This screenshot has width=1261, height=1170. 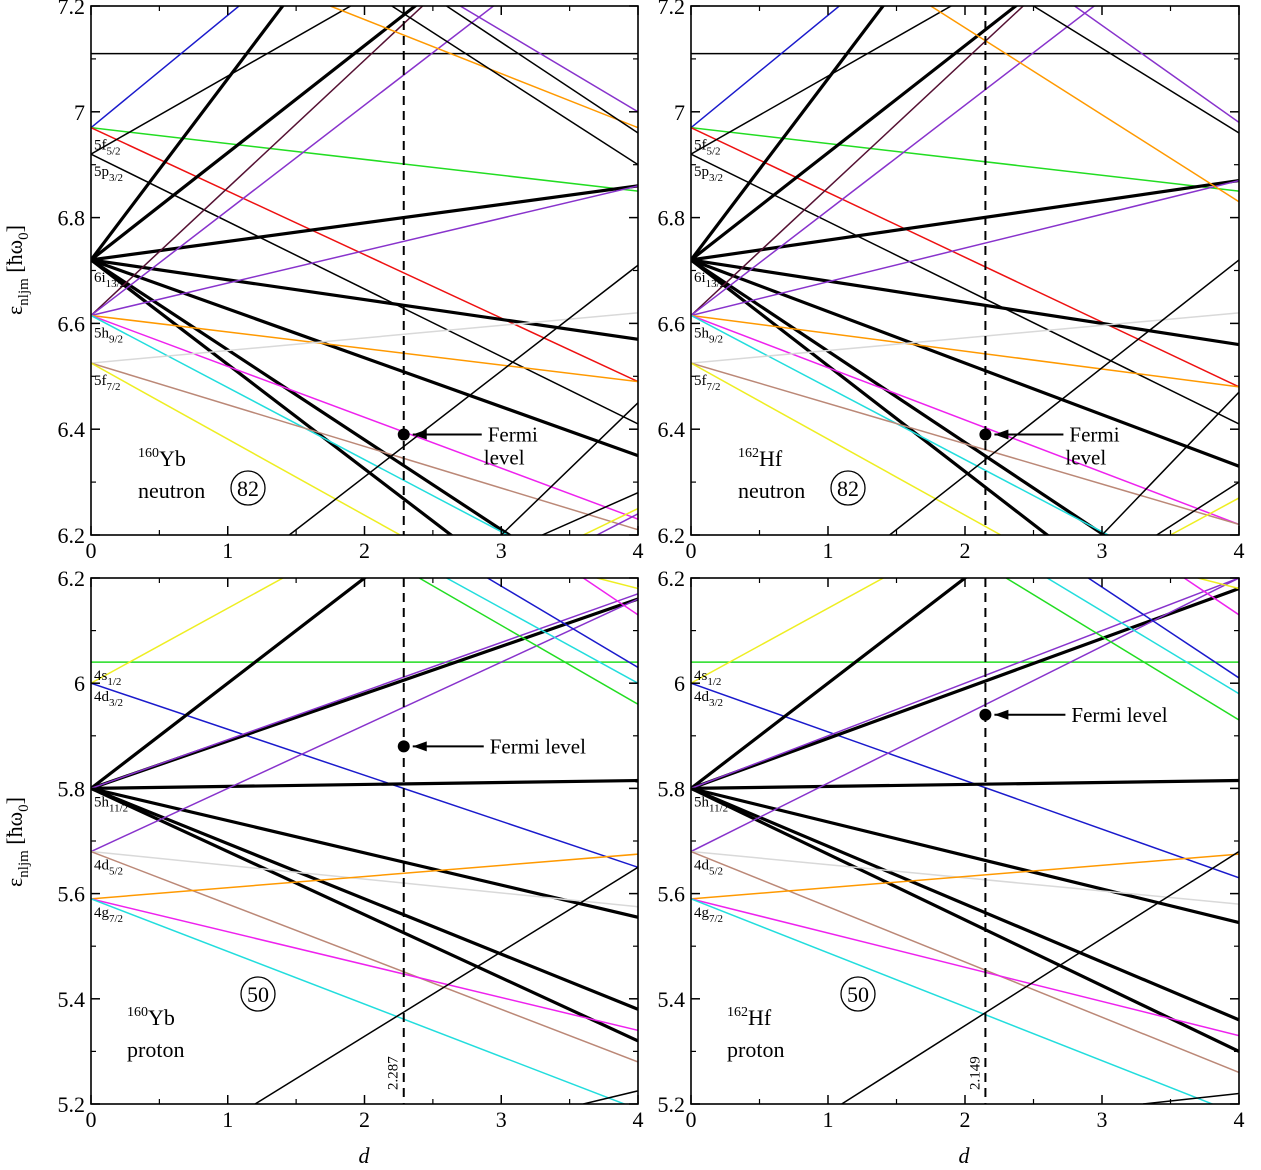 What do you see at coordinates (501, 550) in the screenshot?
I see `x-tick-label: 3` at bounding box center [501, 550].